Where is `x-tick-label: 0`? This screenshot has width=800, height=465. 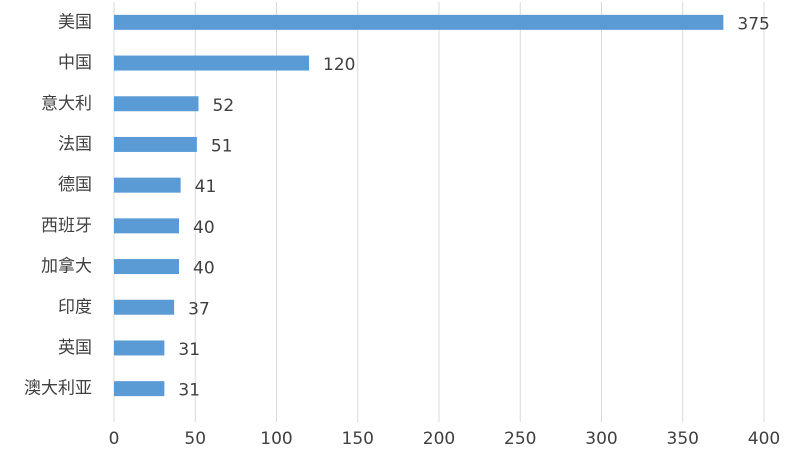
x-tick-label: 0 is located at coordinates (114, 439).